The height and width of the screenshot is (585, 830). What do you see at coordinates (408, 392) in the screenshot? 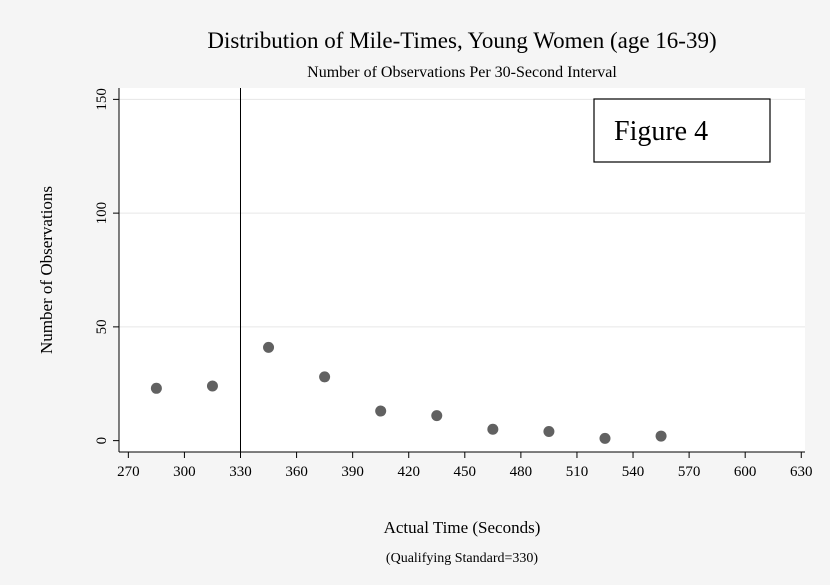
I see `data-points` at bounding box center [408, 392].